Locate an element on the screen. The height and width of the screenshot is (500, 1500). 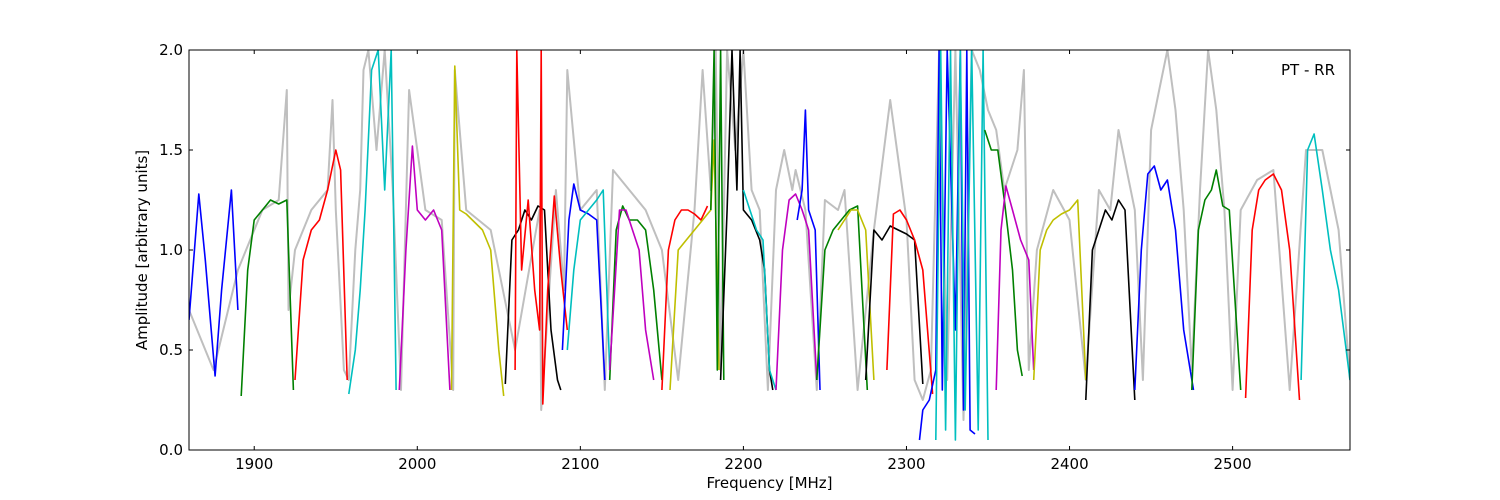
x-tick-label: 2300 is located at coordinates (906, 464).